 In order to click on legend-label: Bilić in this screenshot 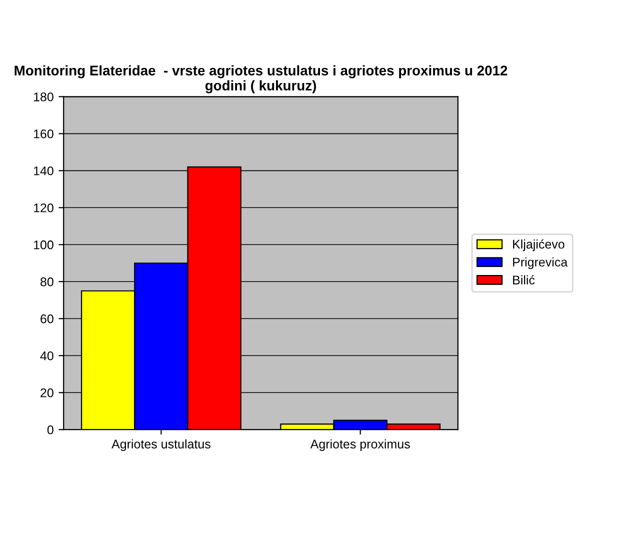, I will do `click(524, 279)`.